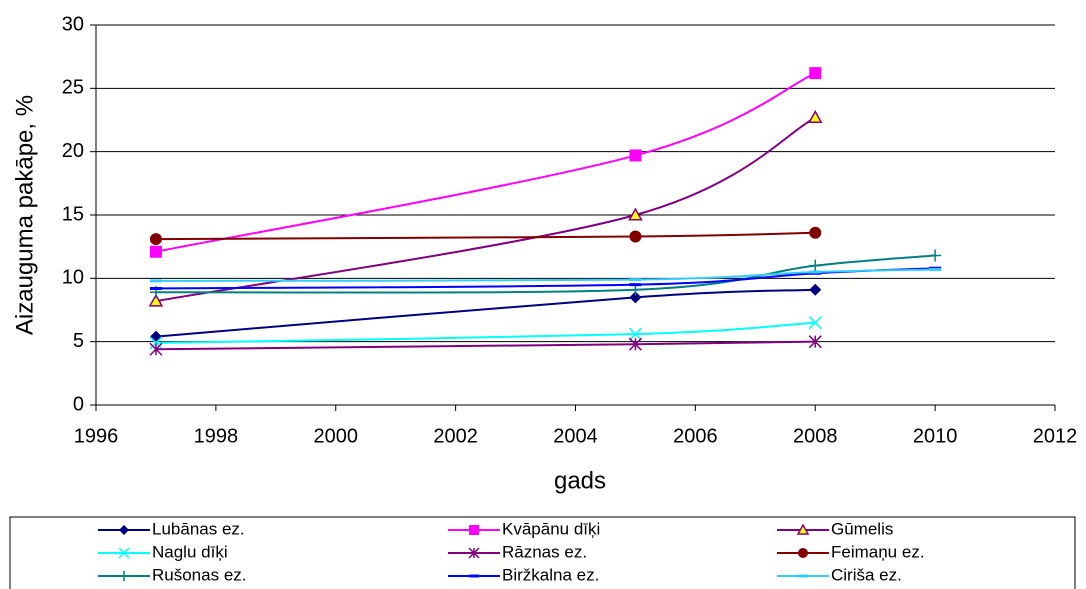 This screenshot has width=1086, height=589. What do you see at coordinates (73, 88) in the screenshot?
I see `y-tick-label: 25` at bounding box center [73, 88].